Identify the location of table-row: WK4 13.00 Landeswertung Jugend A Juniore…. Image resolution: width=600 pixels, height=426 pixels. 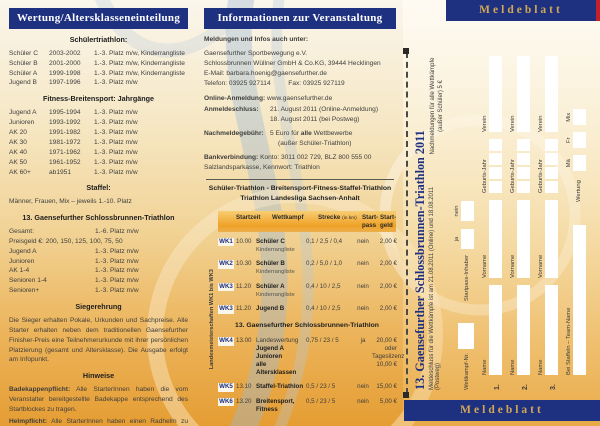
(311, 357).